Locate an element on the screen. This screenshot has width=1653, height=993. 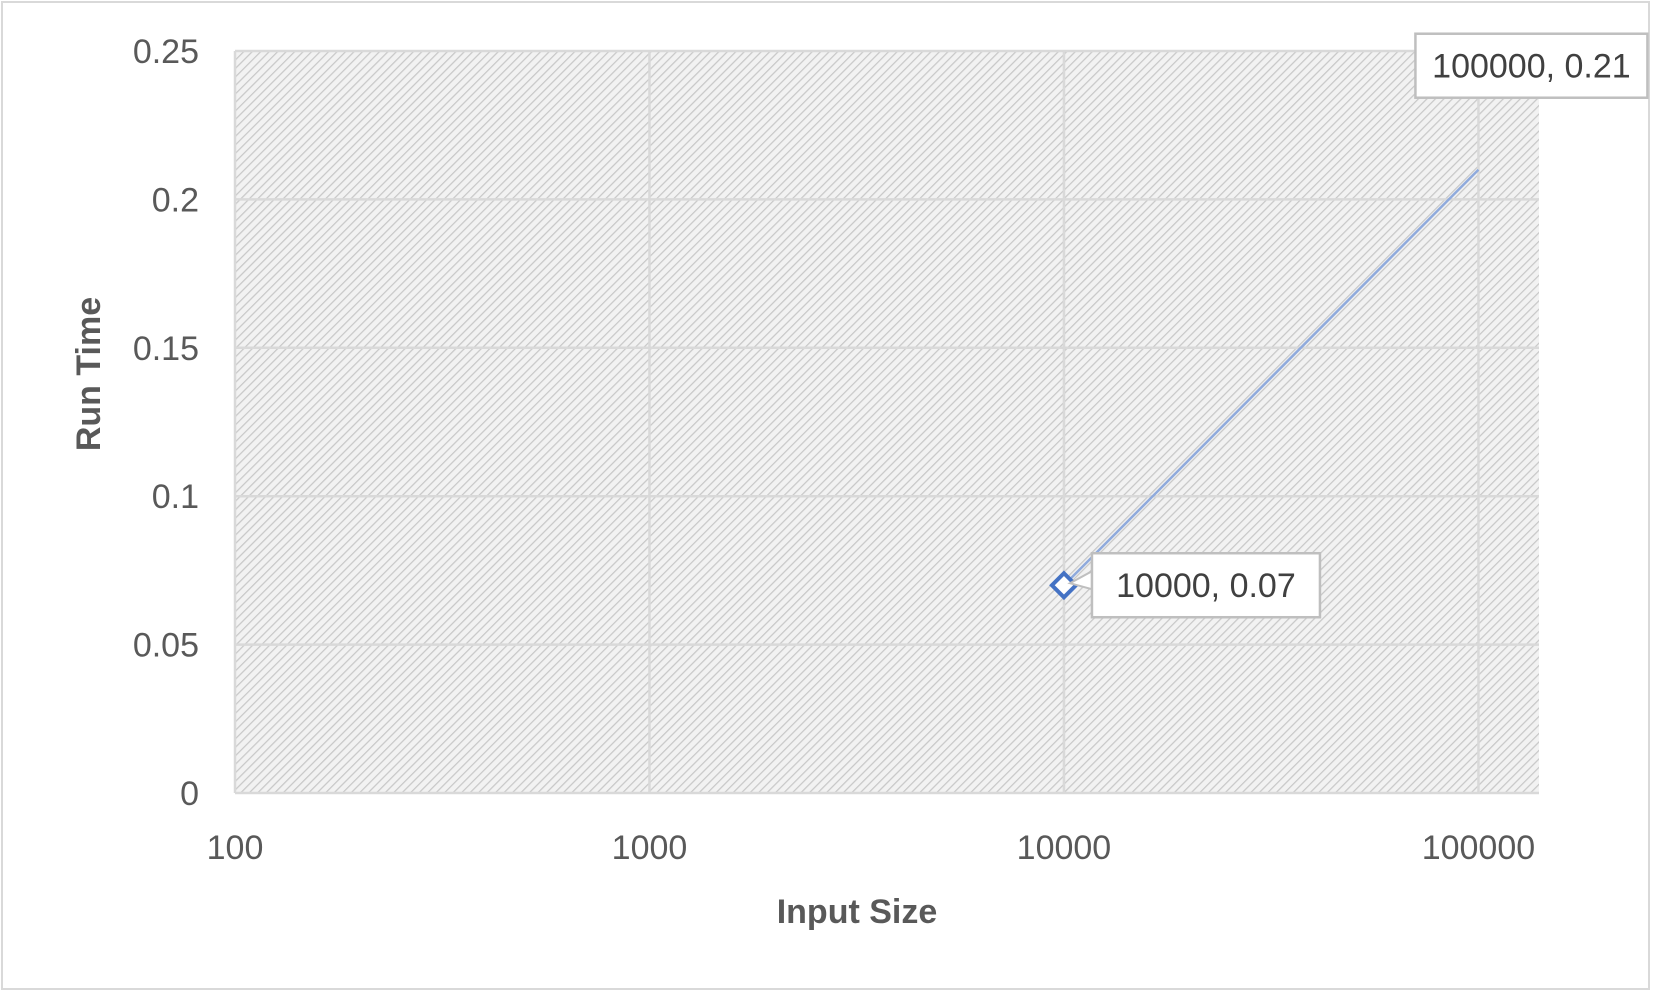
y-tick-label: 0.05 is located at coordinates (166, 646).